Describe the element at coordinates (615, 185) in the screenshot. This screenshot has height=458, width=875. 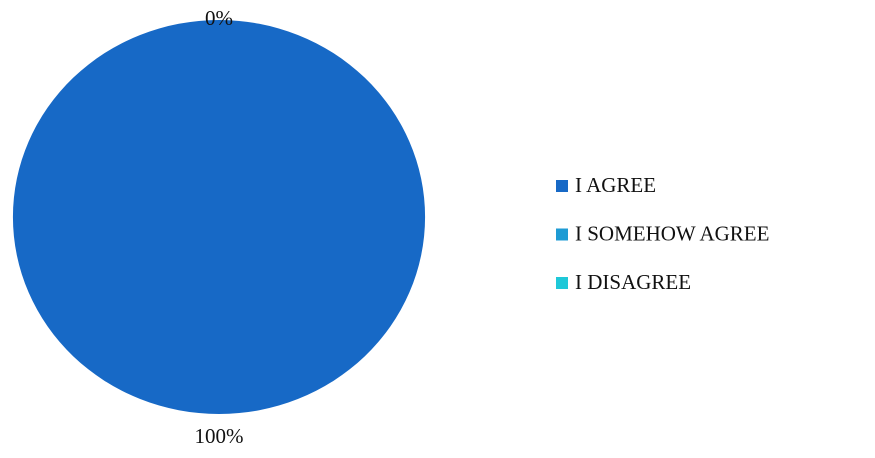
I see `legend-label: I AGREE` at that location.